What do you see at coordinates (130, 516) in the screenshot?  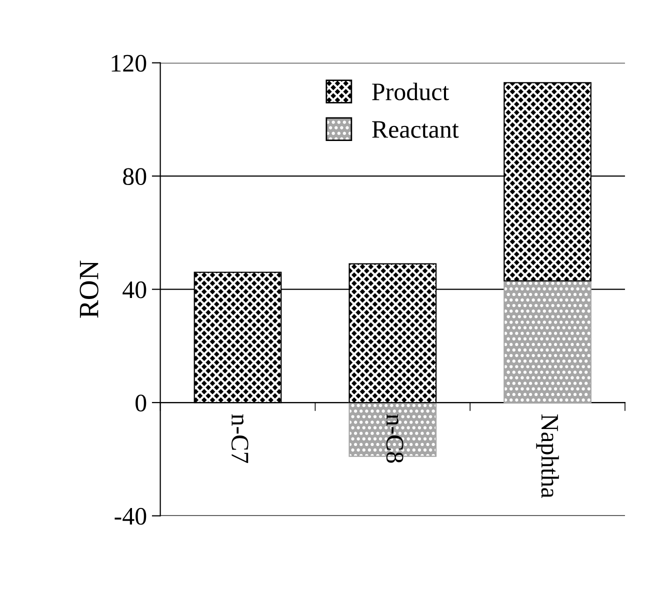 I see `y-tick-label: -40` at bounding box center [130, 516].